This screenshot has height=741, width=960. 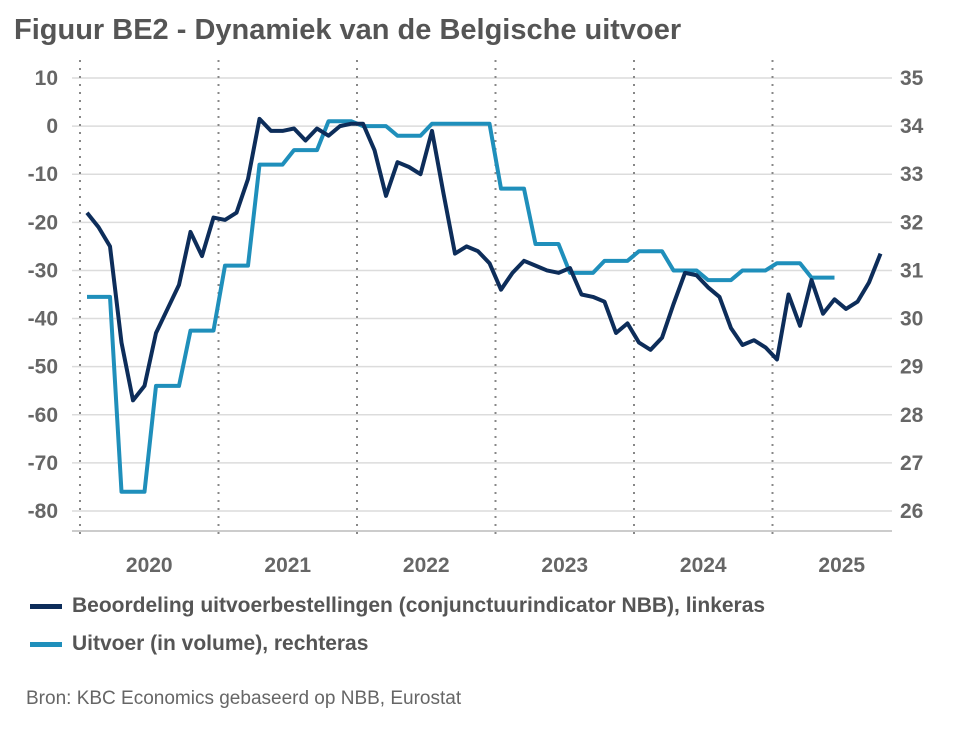 I want to click on right-tick-label: 27, so click(x=911, y=463).